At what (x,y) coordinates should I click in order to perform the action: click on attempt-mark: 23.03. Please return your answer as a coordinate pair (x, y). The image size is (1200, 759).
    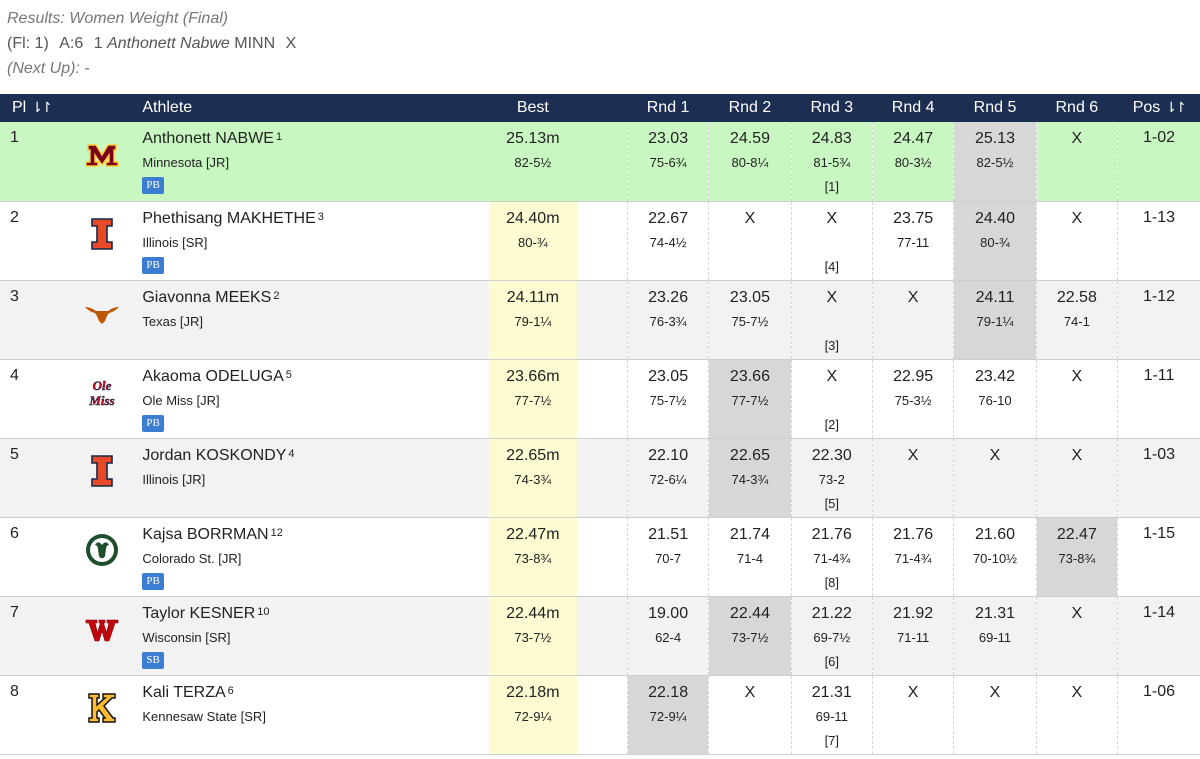
    Looking at the image, I should click on (668, 138).